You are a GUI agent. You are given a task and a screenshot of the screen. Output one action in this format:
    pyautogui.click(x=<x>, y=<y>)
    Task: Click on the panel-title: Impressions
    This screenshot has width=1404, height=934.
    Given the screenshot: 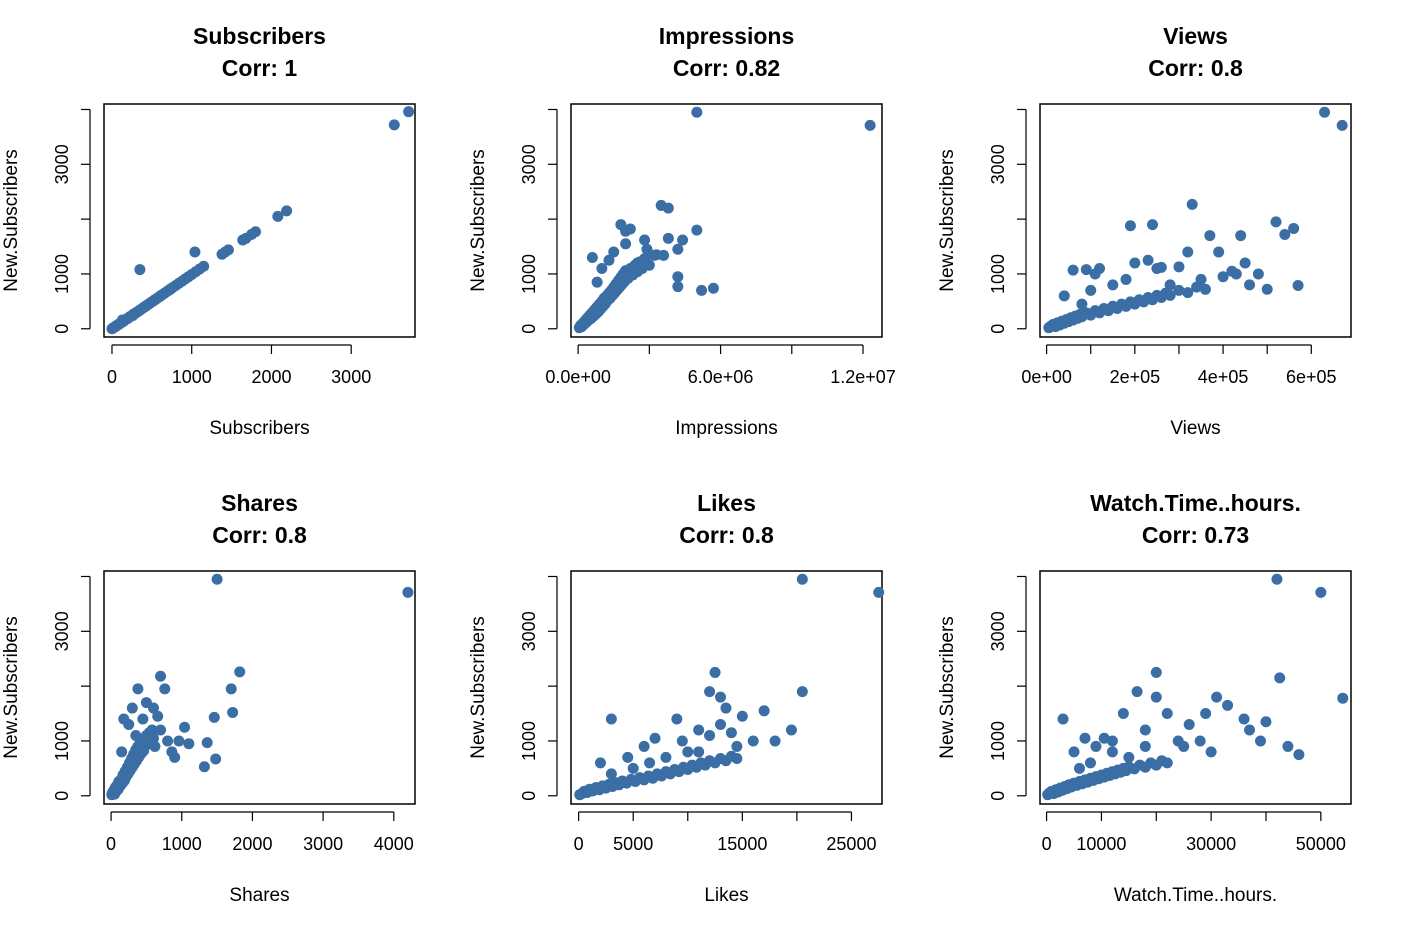 What is the action you would take?
    pyautogui.click(x=727, y=36)
    